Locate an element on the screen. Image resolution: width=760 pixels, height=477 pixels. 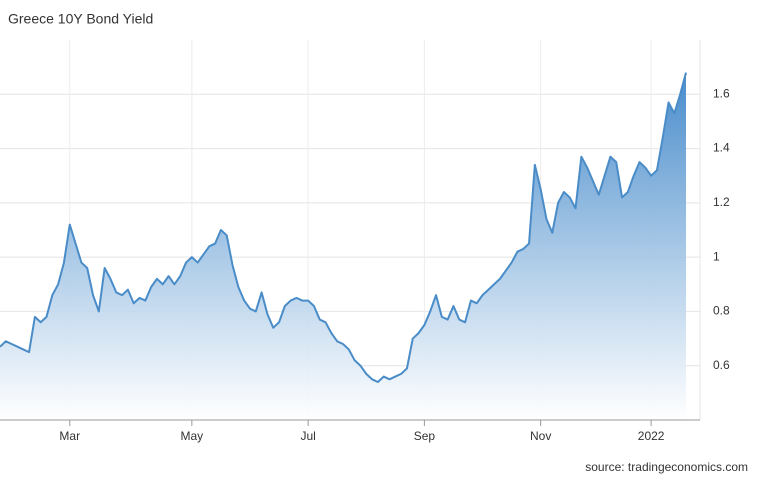
x-tick-label: May is located at coordinates (192, 436).